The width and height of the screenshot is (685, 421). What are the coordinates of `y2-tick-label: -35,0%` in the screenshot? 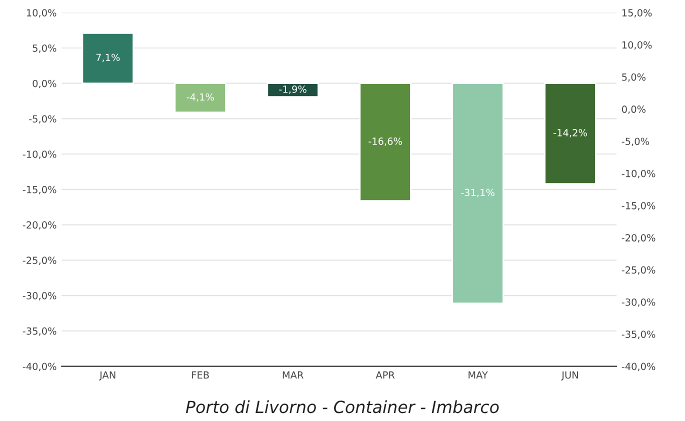 It's located at (639, 334).